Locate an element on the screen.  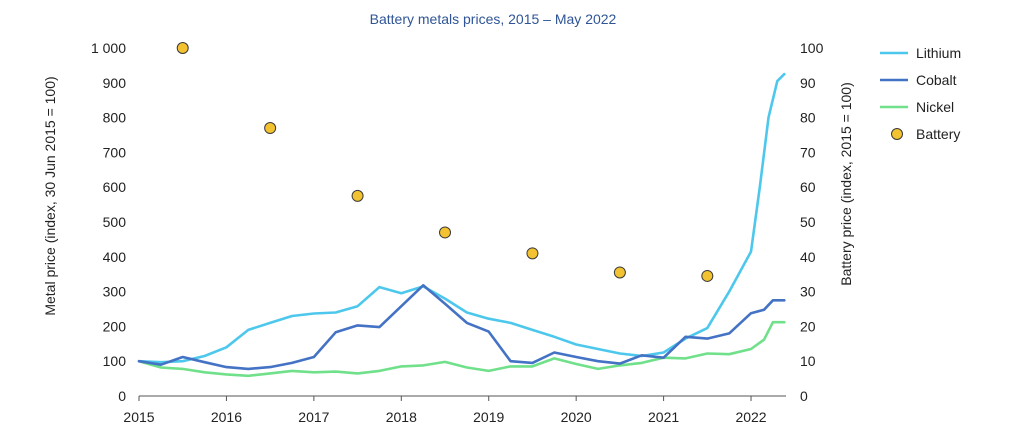
y-left-tick-label: 200 is located at coordinates (115, 326).